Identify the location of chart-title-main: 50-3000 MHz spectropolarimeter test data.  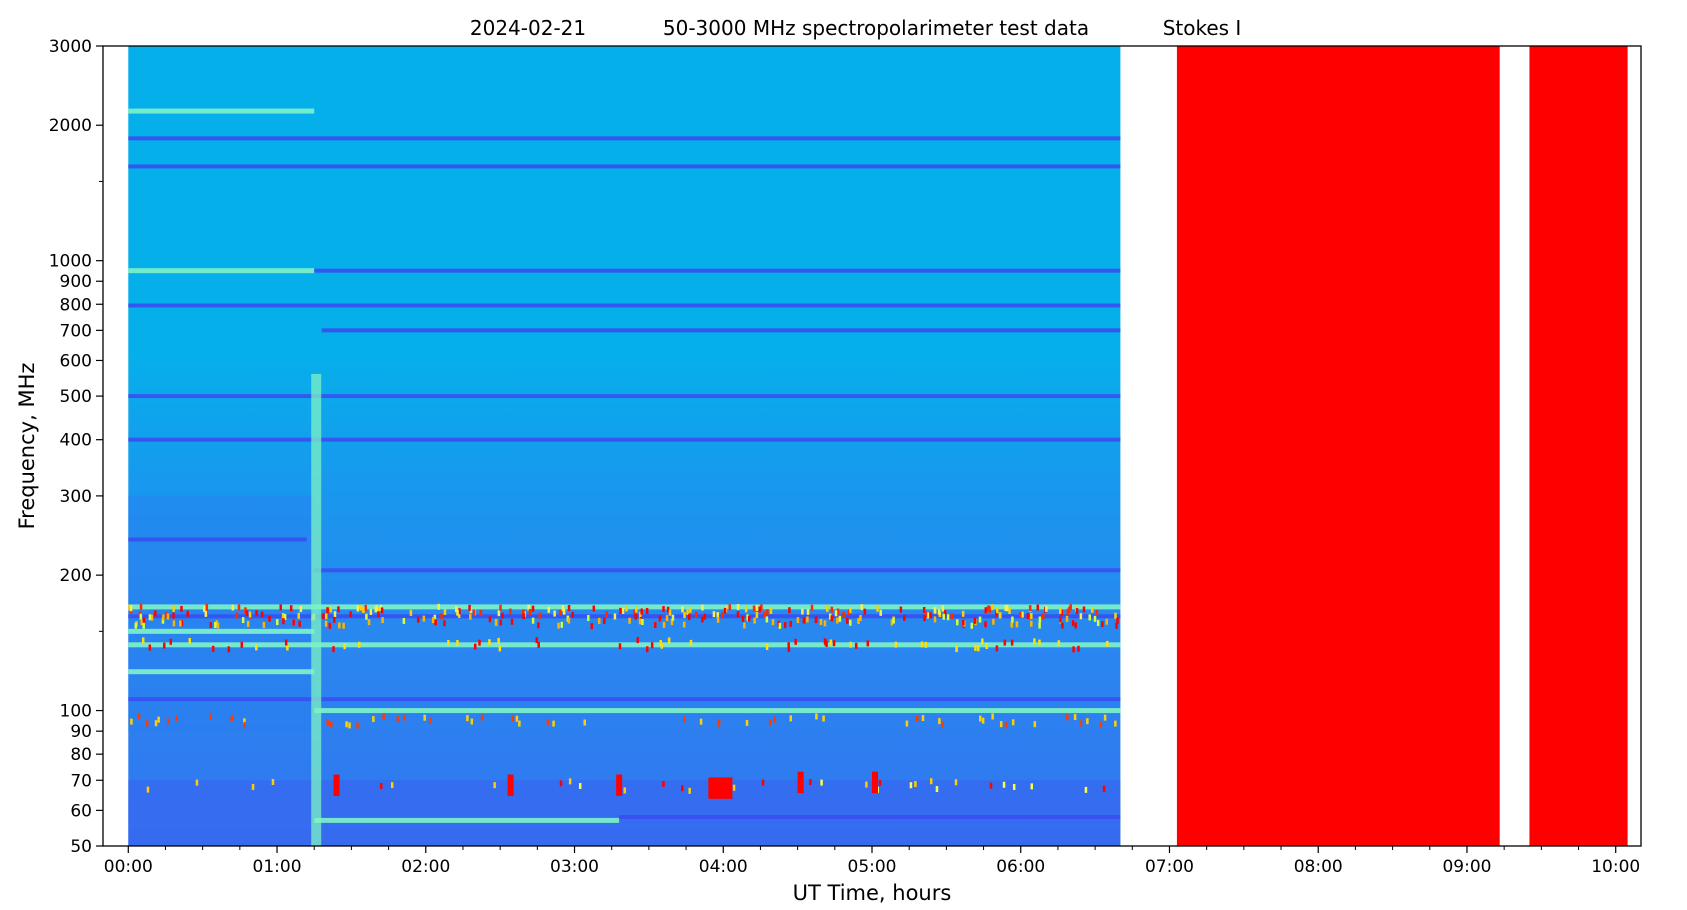
(876, 28).